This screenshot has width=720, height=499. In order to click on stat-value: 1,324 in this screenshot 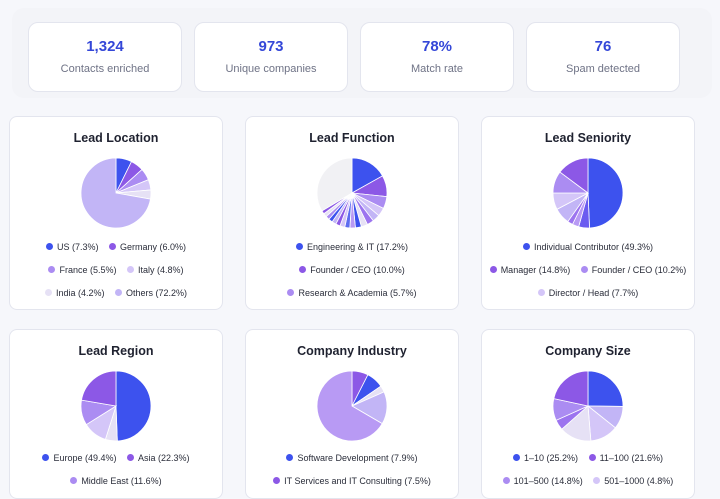, I will do `click(105, 46)`.